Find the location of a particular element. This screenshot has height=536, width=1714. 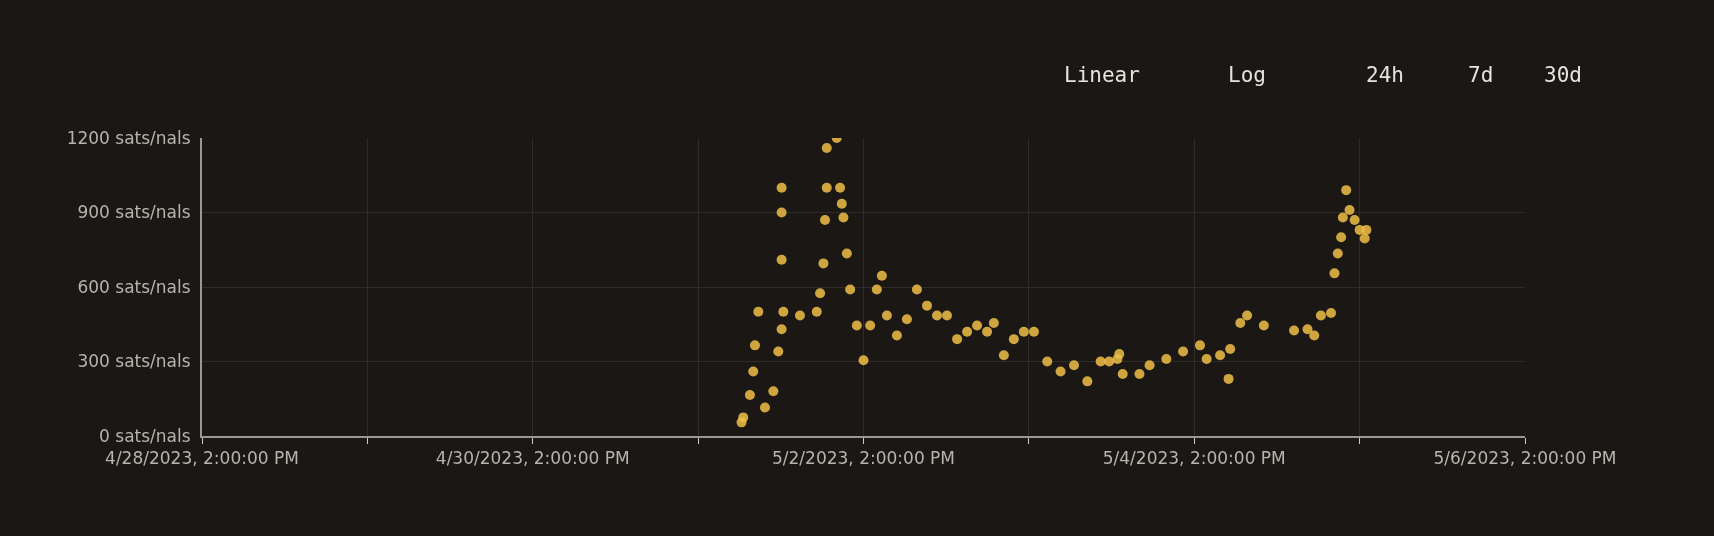

y-tick-label: 1200 sats/nals is located at coordinates (128, 137).